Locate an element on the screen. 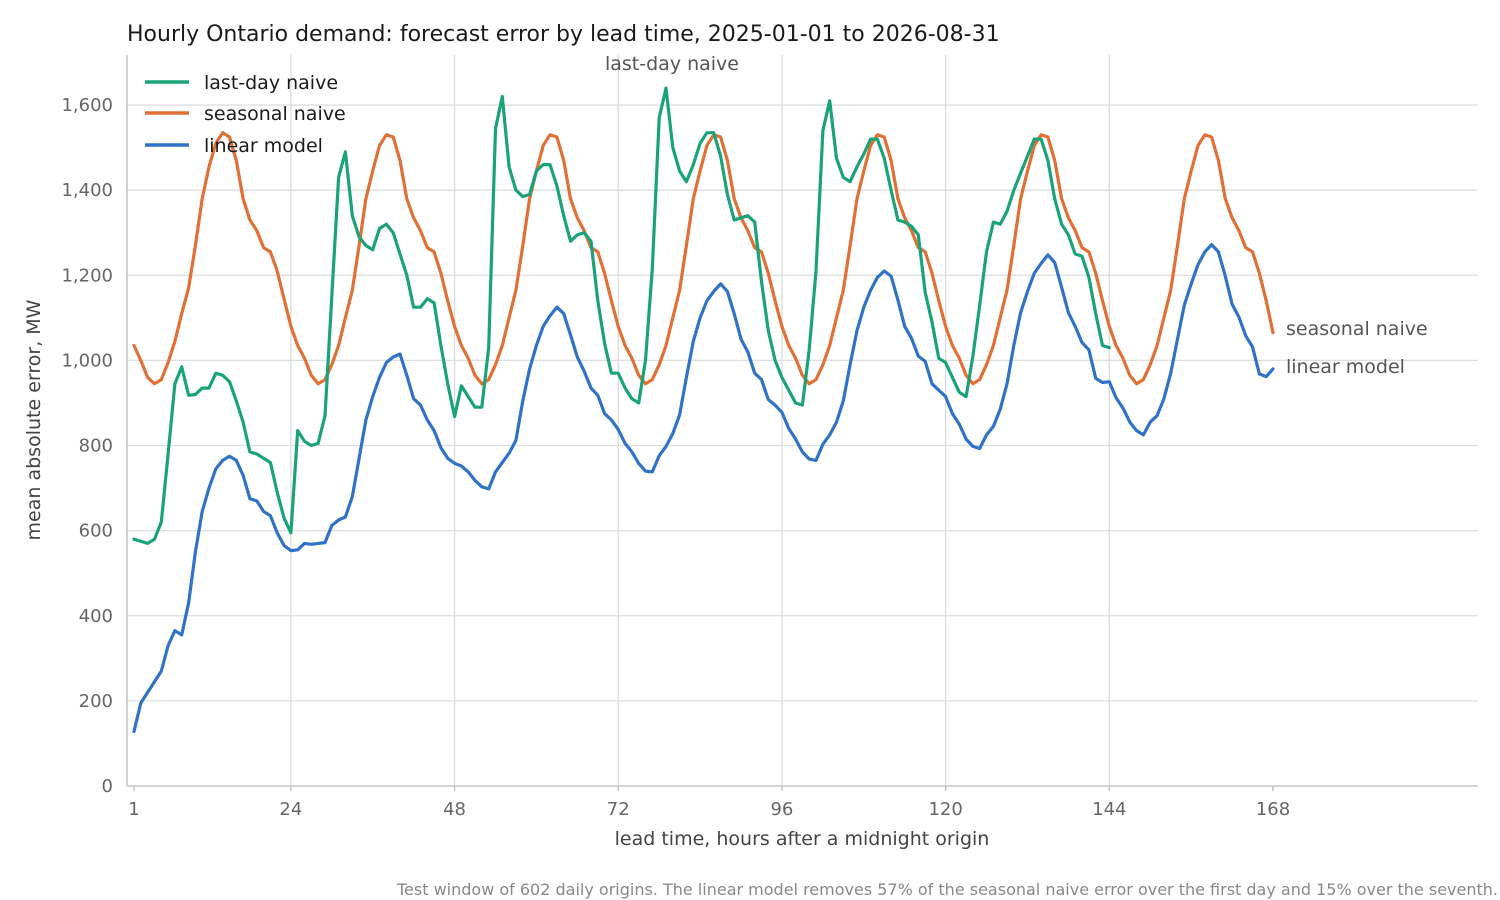  x-tick-label: 48 is located at coordinates (454, 809).